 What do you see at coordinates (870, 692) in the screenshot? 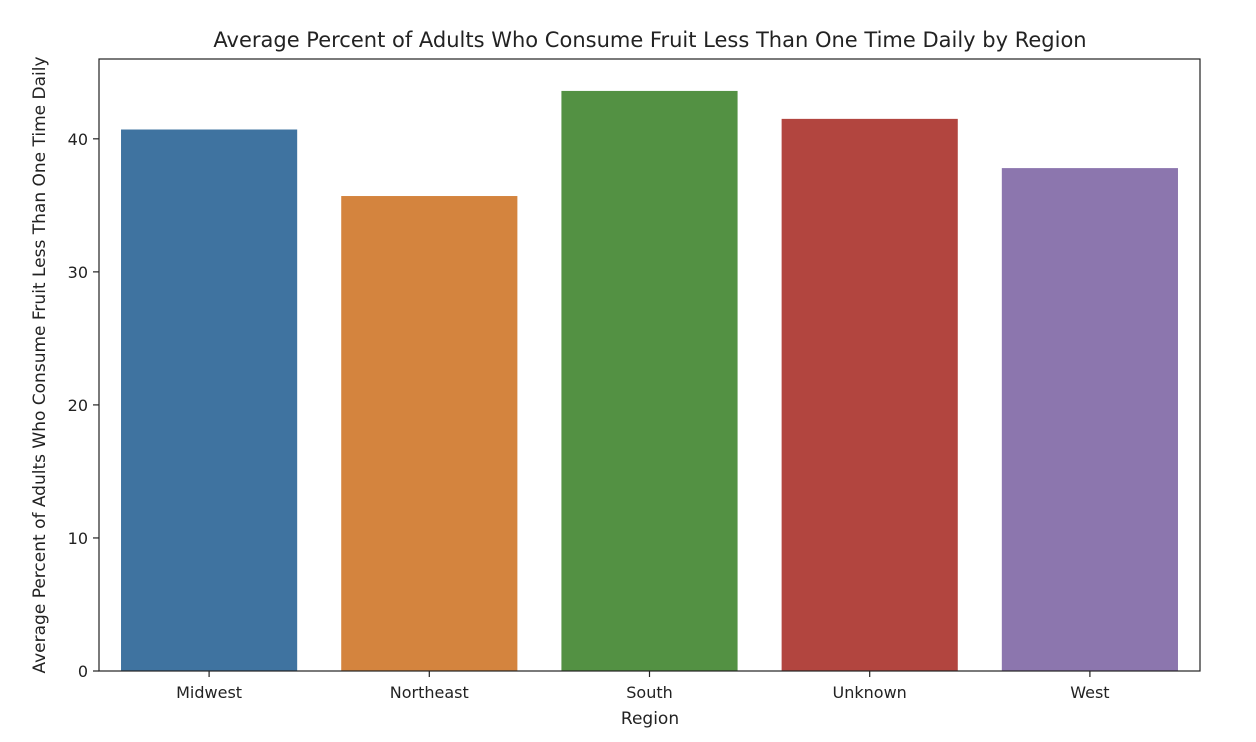
I see `x-tick-label: Unknown` at bounding box center [870, 692].